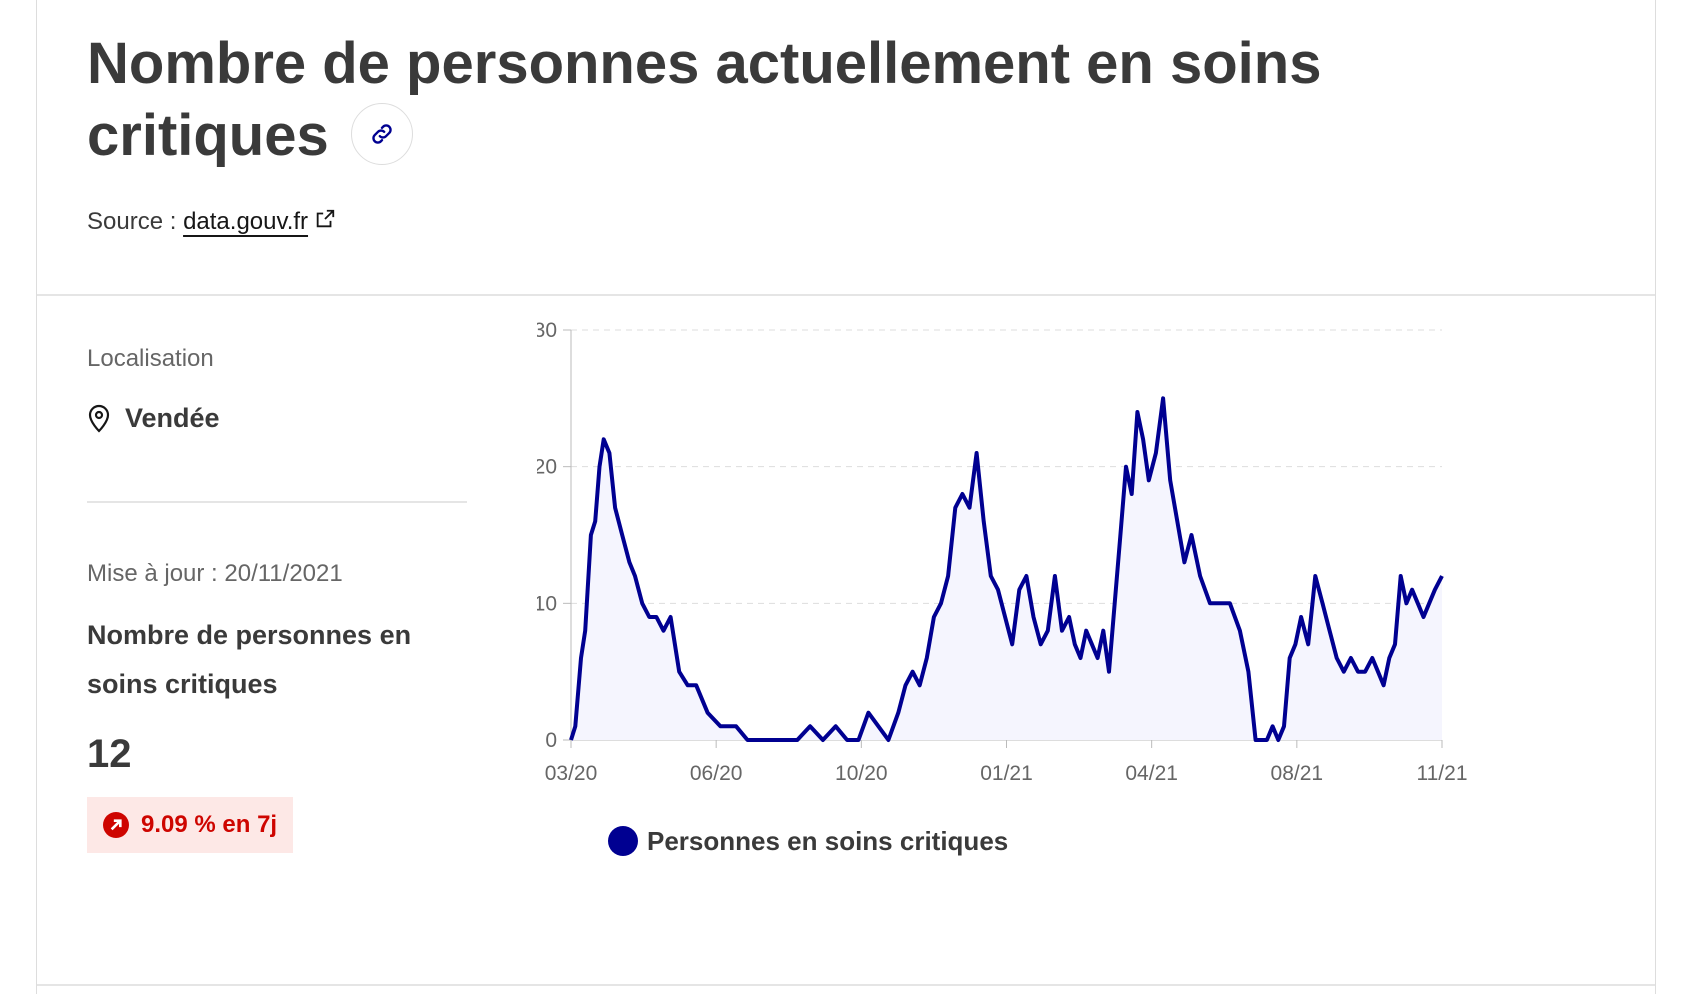 Image resolution: width=1684 pixels, height=994 pixels. I want to click on link-icon, so click(382, 133).